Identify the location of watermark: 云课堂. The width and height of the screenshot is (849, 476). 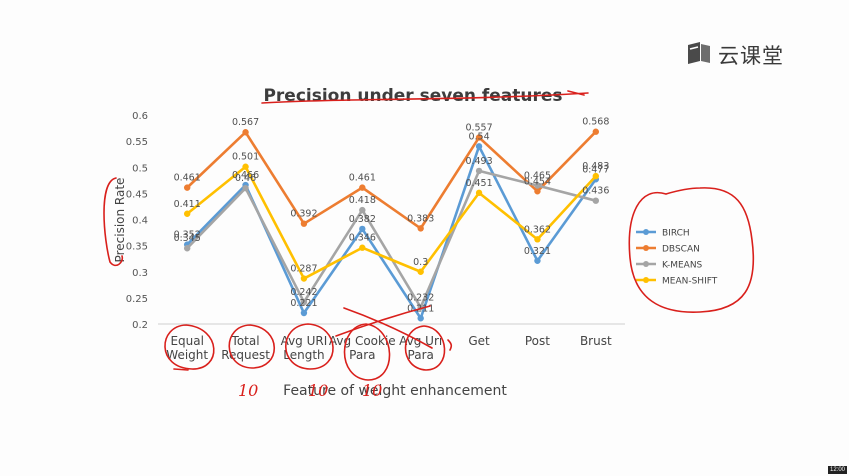
(735, 55).